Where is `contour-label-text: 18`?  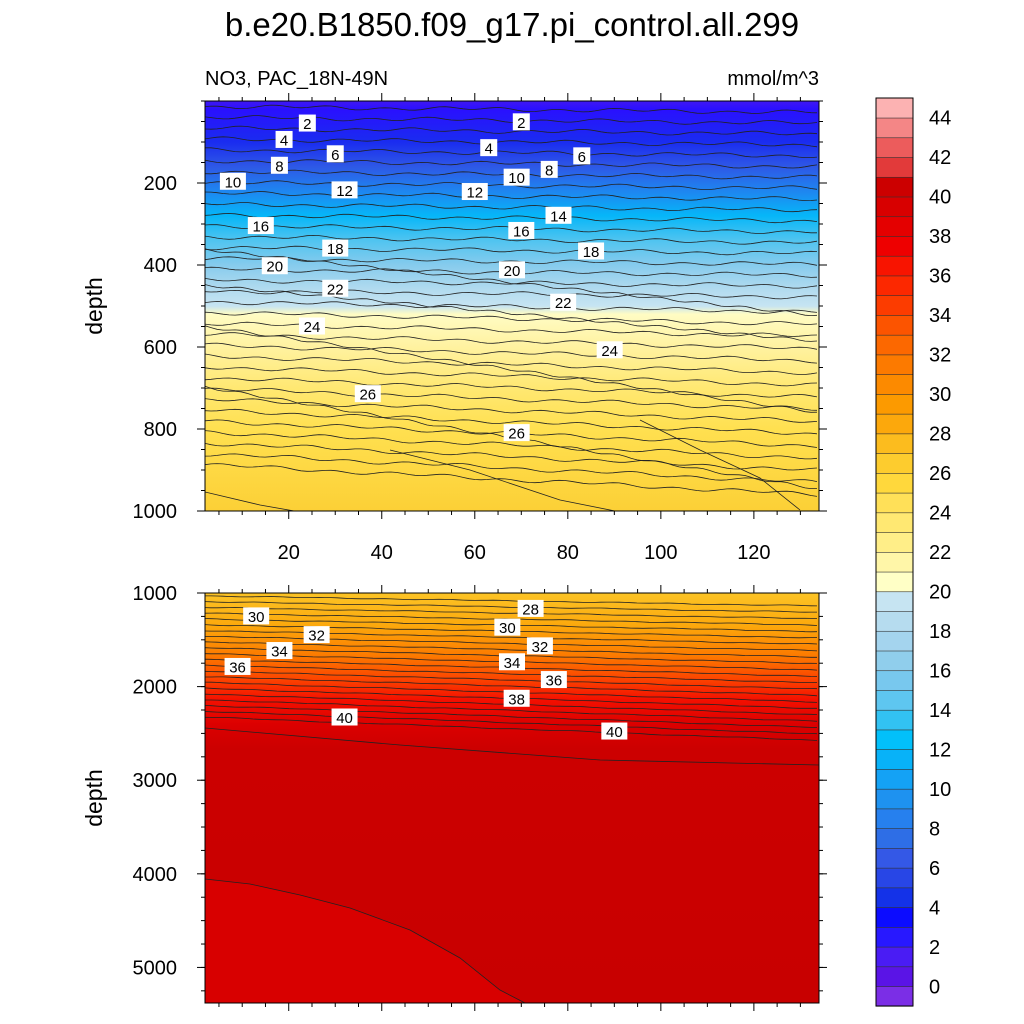 contour-label-text: 18 is located at coordinates (591, 252).